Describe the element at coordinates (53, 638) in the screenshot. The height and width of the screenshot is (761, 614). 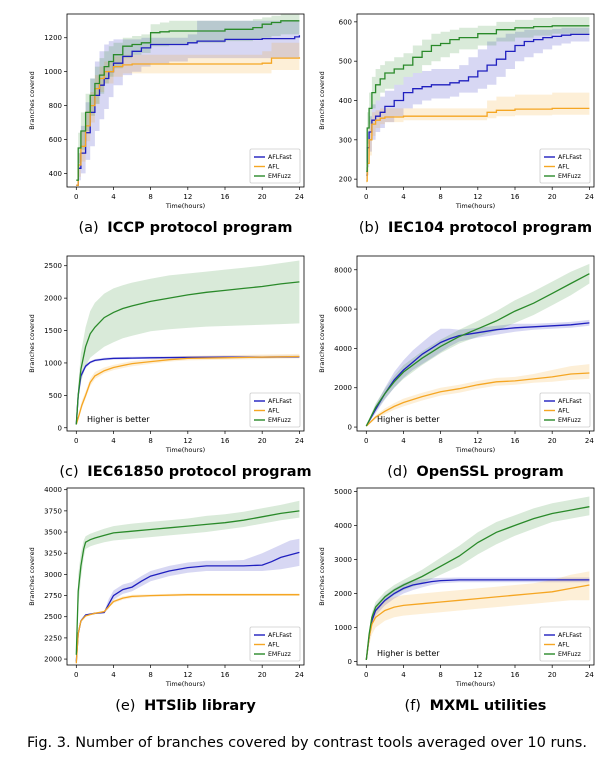
I see `y-tick-label: 2250` at that location.